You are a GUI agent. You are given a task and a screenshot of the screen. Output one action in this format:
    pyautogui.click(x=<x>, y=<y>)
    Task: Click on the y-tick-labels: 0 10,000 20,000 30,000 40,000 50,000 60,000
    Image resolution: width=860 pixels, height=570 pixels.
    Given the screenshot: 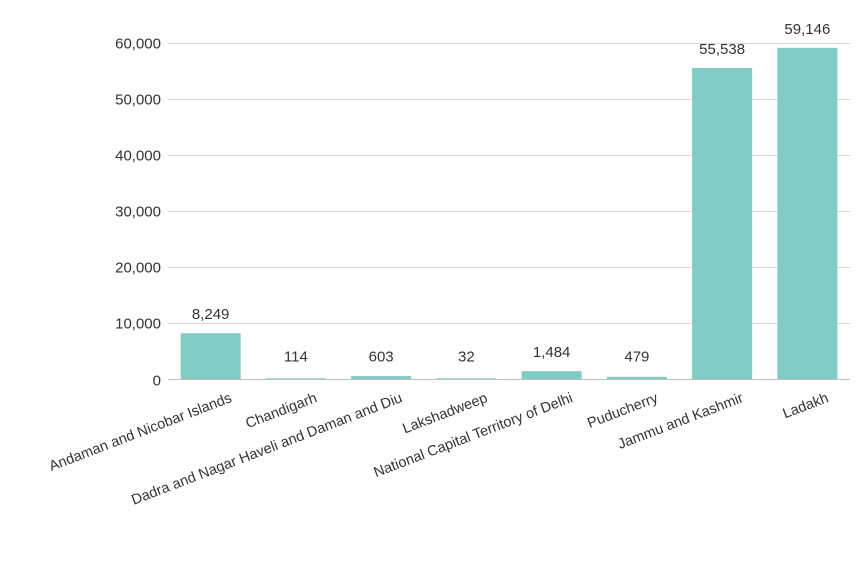 What is the action you would take?
    pyautogui.click(x=138, y=213)
    